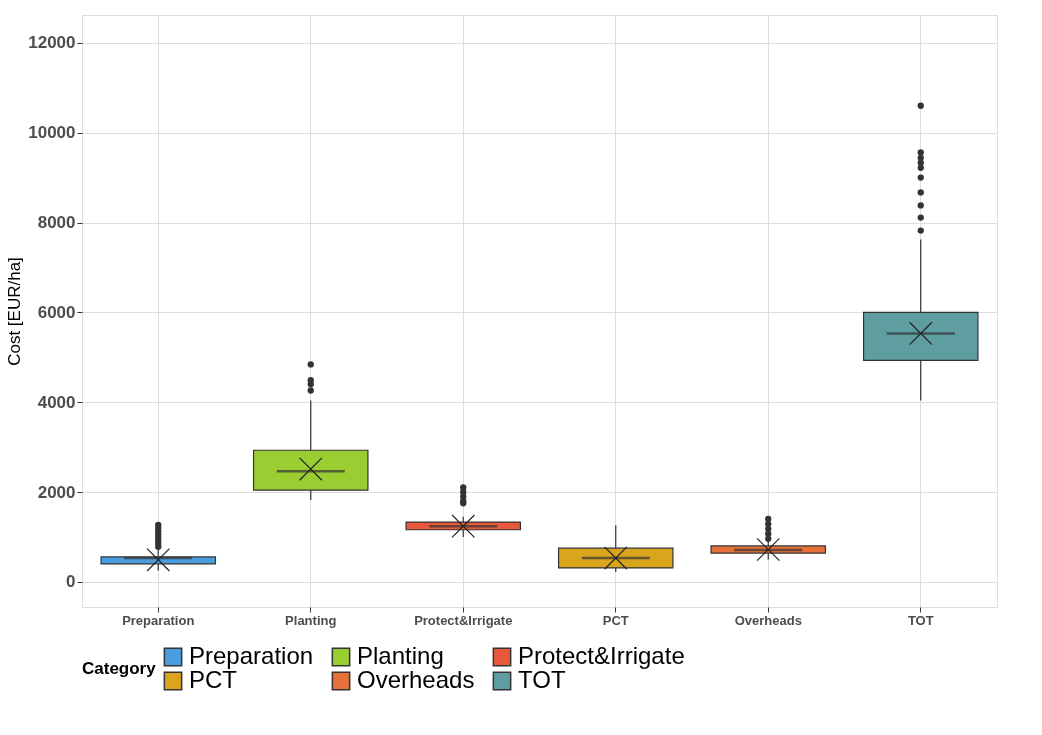  What do you see at coordinates (542, 679) in the screenshot?
I see `legend-label: TOT` at bounding box center [542, 679].